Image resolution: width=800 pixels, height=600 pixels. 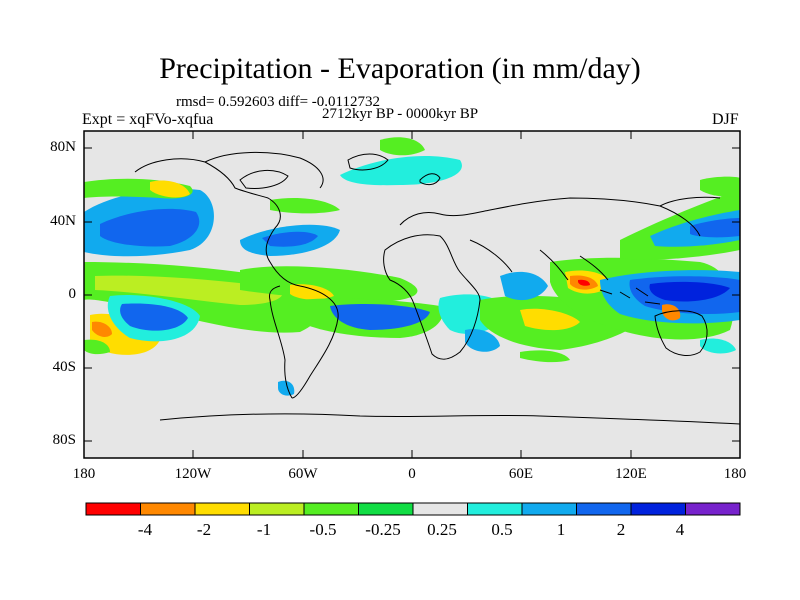 I want to click on x-tick-label: 120E, so click(x=631, y=474).